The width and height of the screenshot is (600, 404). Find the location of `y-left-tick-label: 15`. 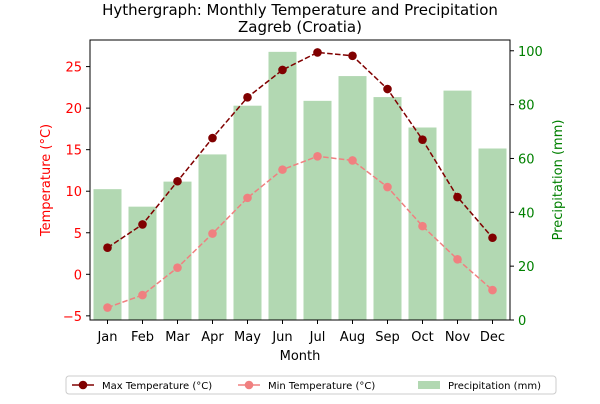

y-left-tick-label: 15 is located at coordinates (73, 151).